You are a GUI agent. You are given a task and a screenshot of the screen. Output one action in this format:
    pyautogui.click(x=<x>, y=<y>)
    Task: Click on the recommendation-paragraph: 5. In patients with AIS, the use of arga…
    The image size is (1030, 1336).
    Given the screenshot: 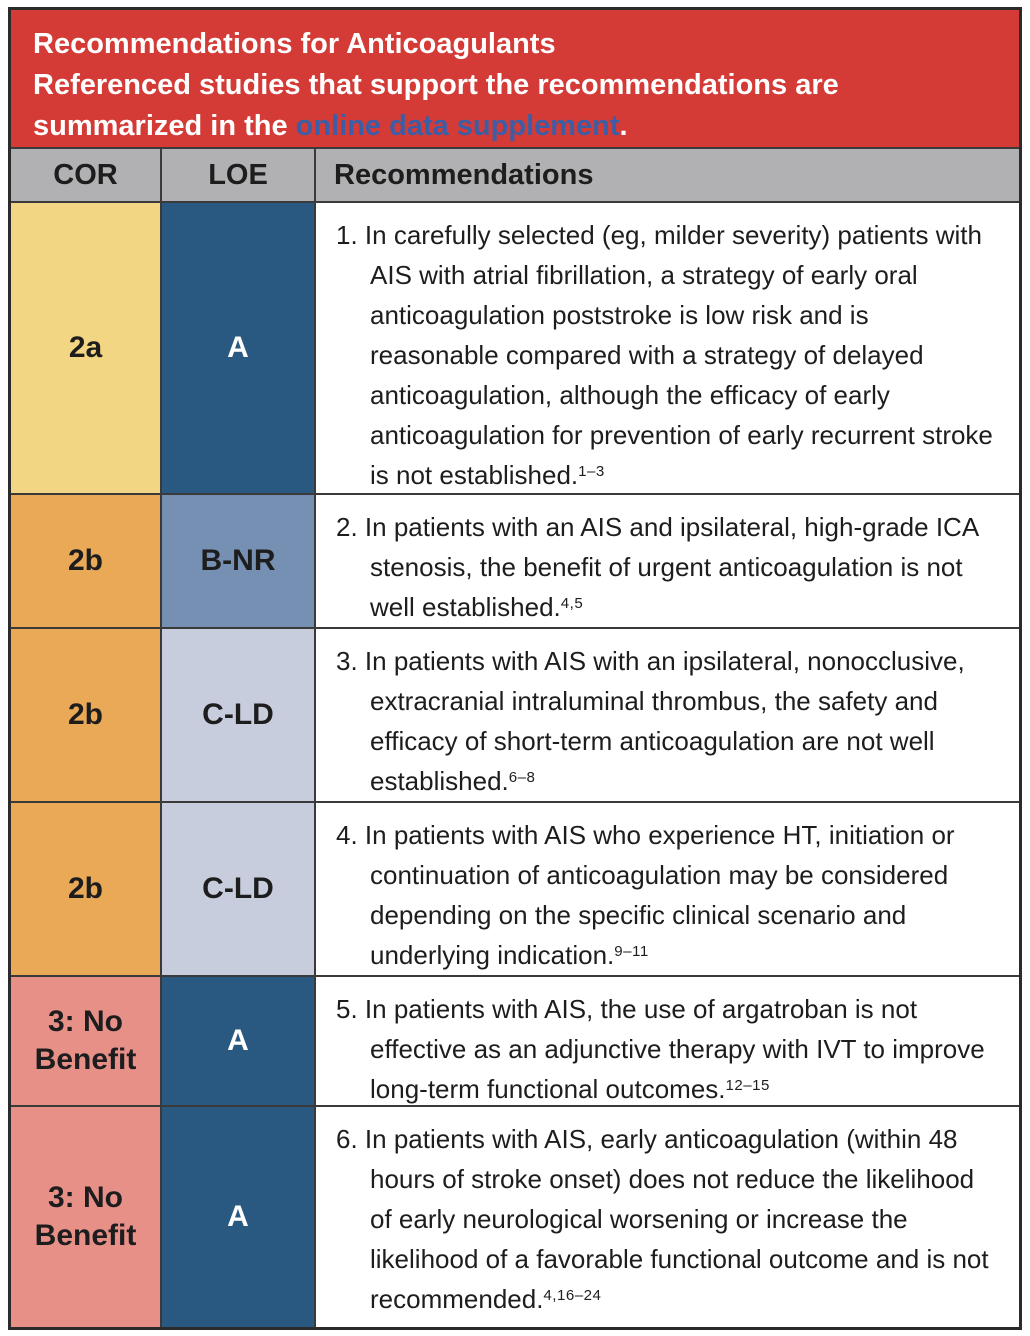 What is the action you would take?
    pyautogui.click(x=669, y=1047)
    